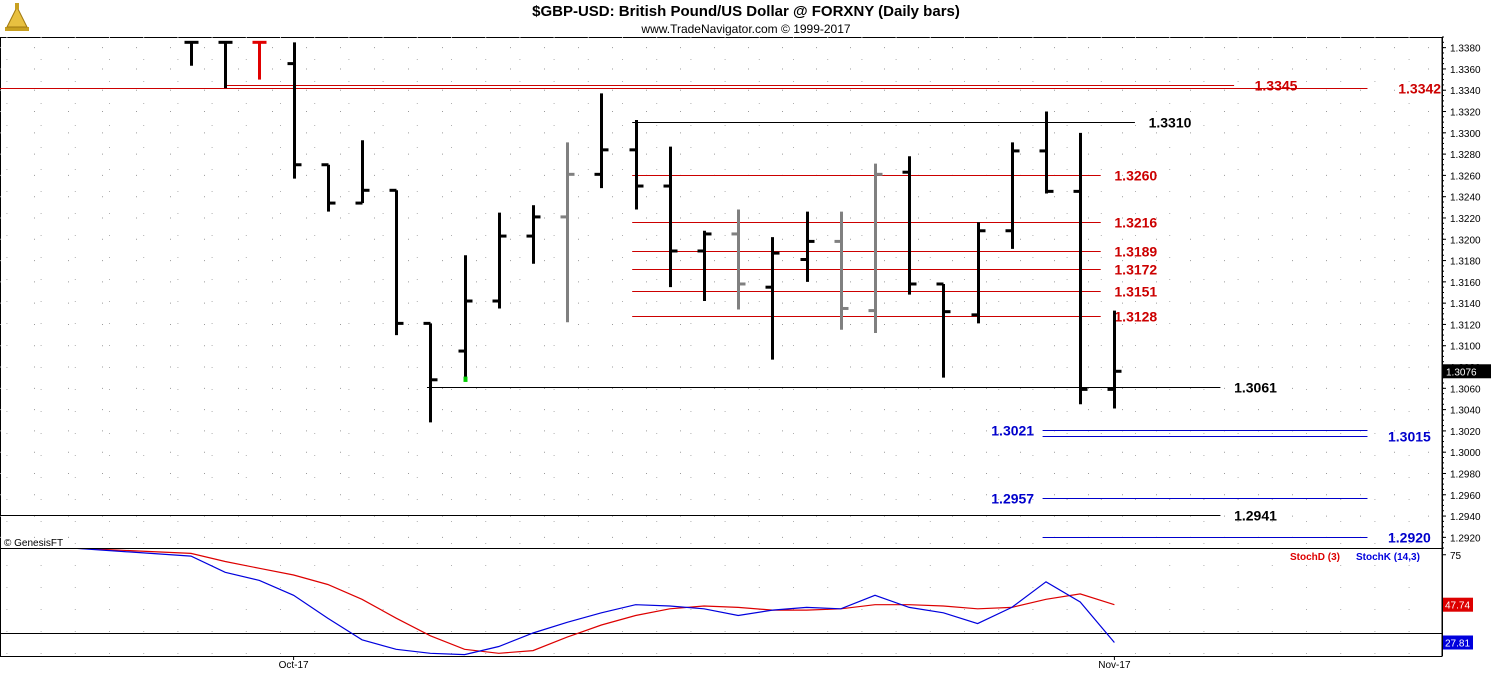 This screenshot has height=673, width=1492. Describe the element at coordinates (17, 18) in the screenshot. I see `chart-logo-icon` at that location.